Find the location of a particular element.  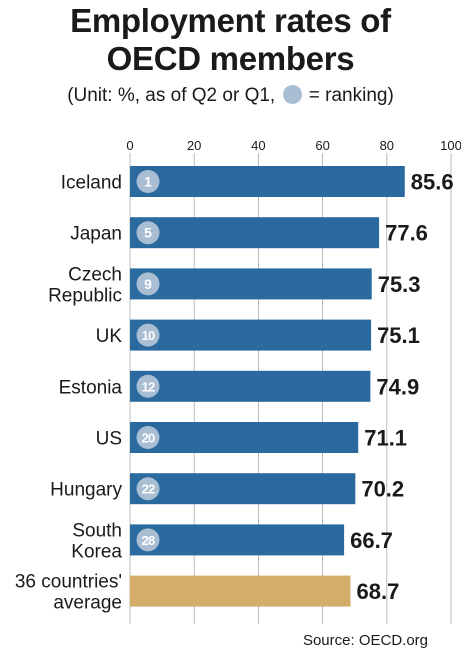

rank-number: 9 is located at coordinates (148, 284).